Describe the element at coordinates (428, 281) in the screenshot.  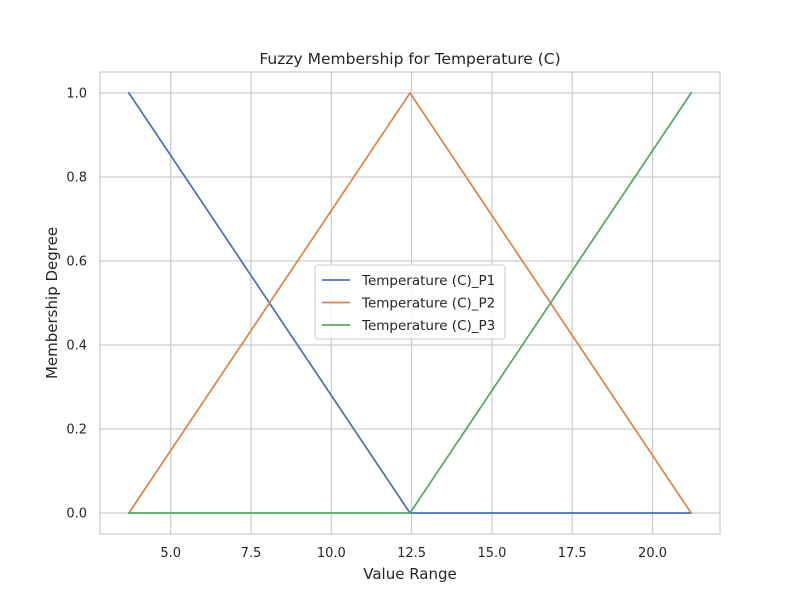
I see `legend-label-p1: Temperature (C)_P1` at that location.